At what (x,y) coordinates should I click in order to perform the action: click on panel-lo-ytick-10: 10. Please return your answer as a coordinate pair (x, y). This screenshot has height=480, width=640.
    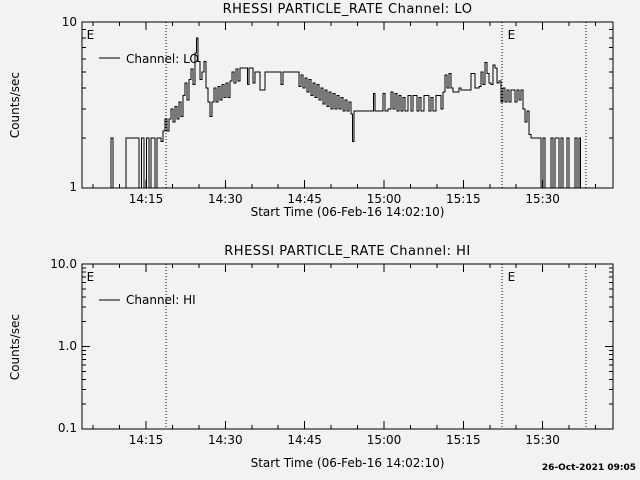
    Looking at the image, I should click on (69, 22).